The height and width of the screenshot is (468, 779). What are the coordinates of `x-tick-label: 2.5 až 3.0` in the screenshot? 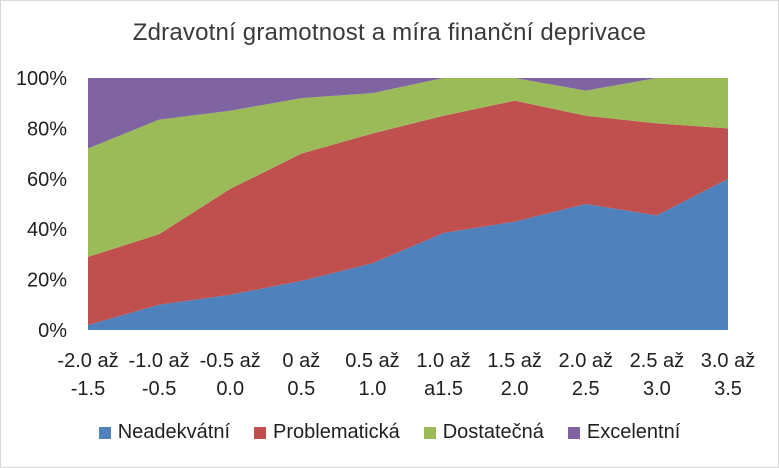 It's located at (657, 375).